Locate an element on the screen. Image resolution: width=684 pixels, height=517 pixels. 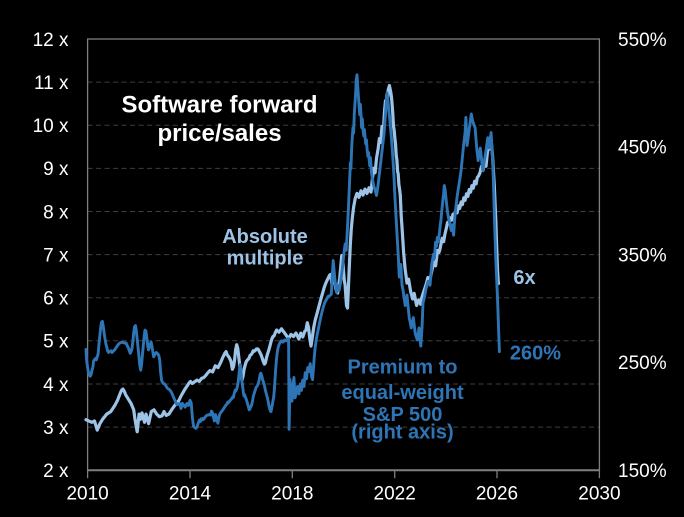
svg-text: 2022 is located at coordinates (395, 494).